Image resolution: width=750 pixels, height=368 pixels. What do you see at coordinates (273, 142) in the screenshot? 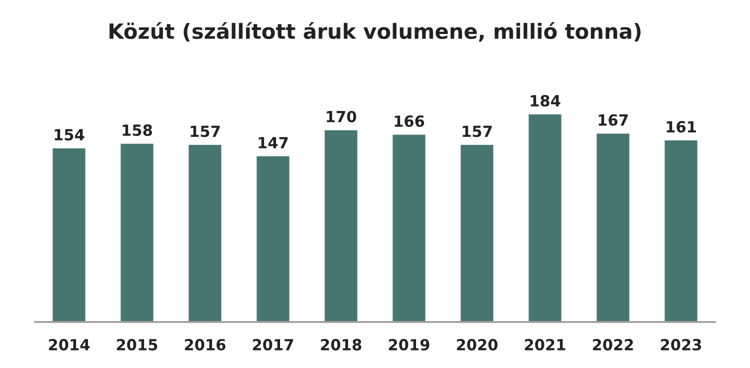
I see `data-label: 147` at bounding box center [273, 142].